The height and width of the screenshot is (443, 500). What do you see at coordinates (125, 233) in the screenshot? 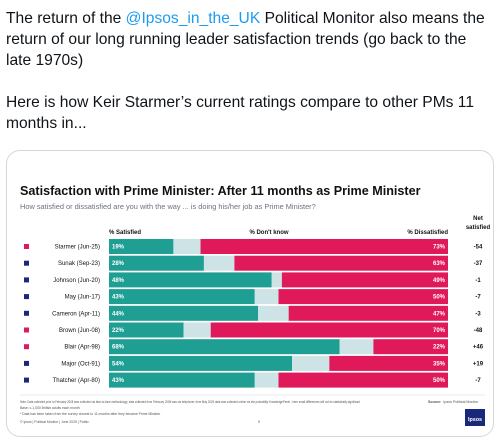
I see `header-satisfied: % Satisfied` at bounding box center [125, 233].